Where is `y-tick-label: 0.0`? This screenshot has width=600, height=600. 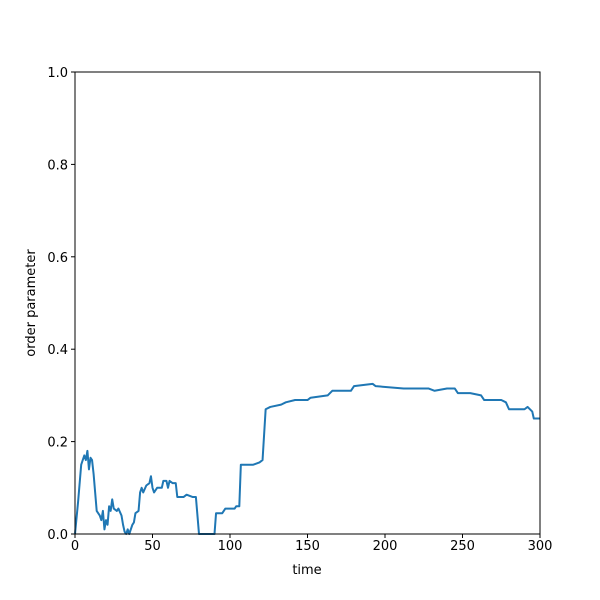 y-tick-label: 0.0 is located at coordinates (57, 535).